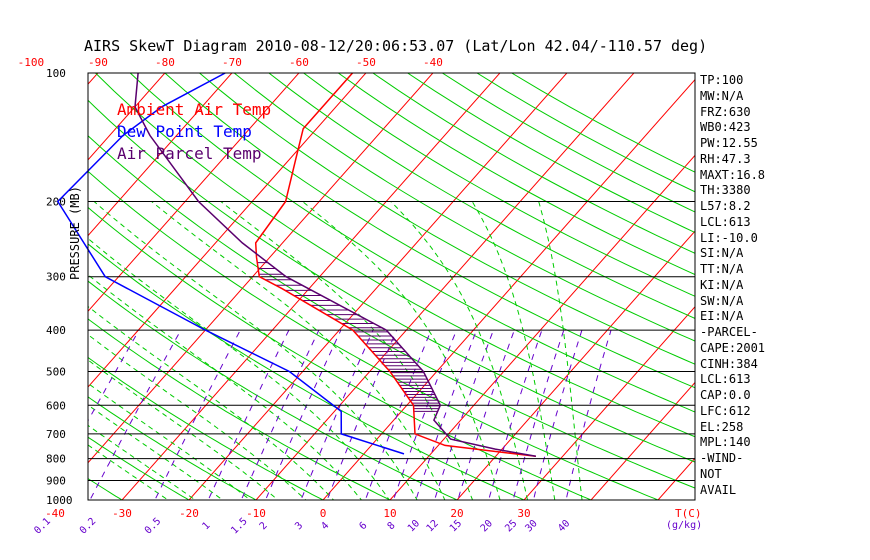 The image size is (870, 560). I want to click on bottom-temp-tick-label: 20, so click(456, 513).